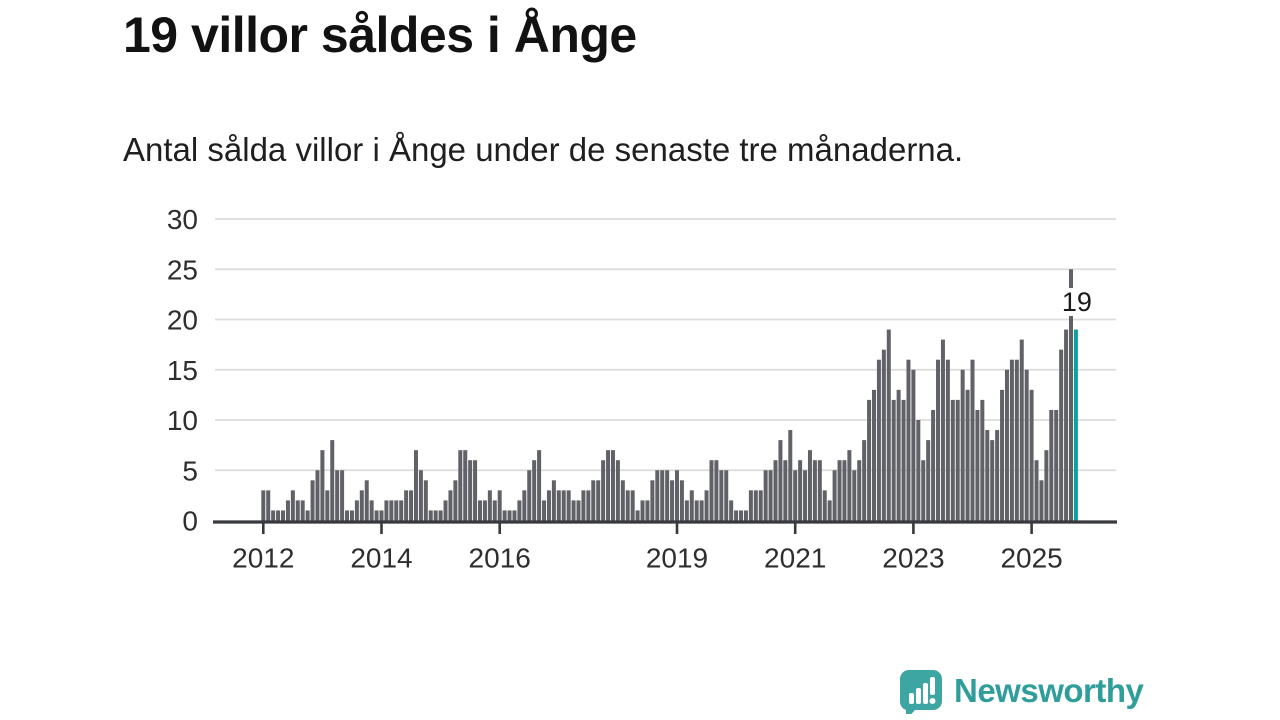 The image size is (1280, 720). What do you see at coordinates (1049, 690) in the screenshot?
I see `brand-name: Newsworthy` at bounding box center [1049, 690].